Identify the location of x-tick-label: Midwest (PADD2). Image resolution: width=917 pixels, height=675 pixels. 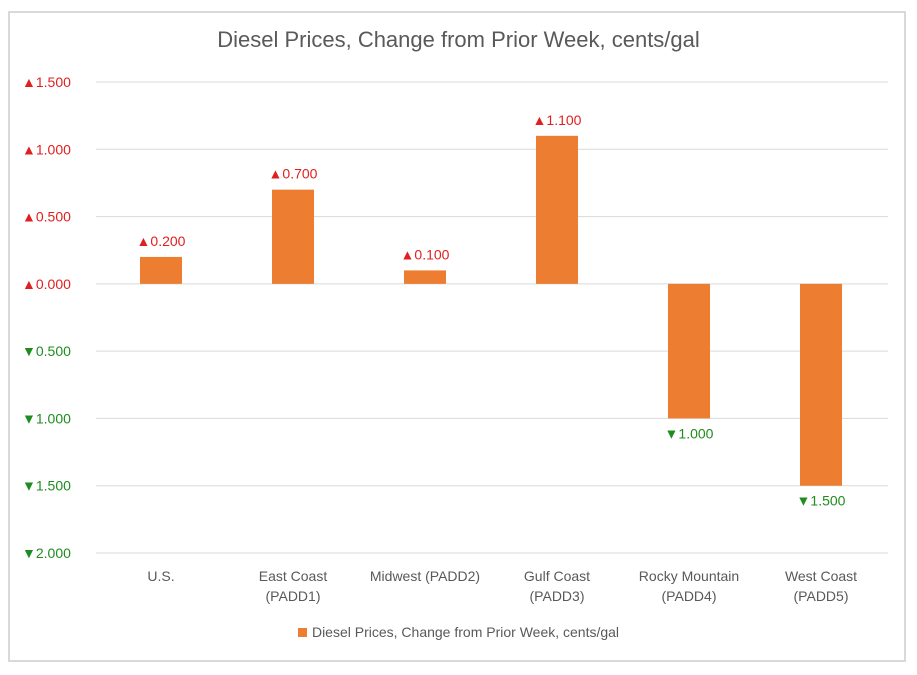
(425, 576).